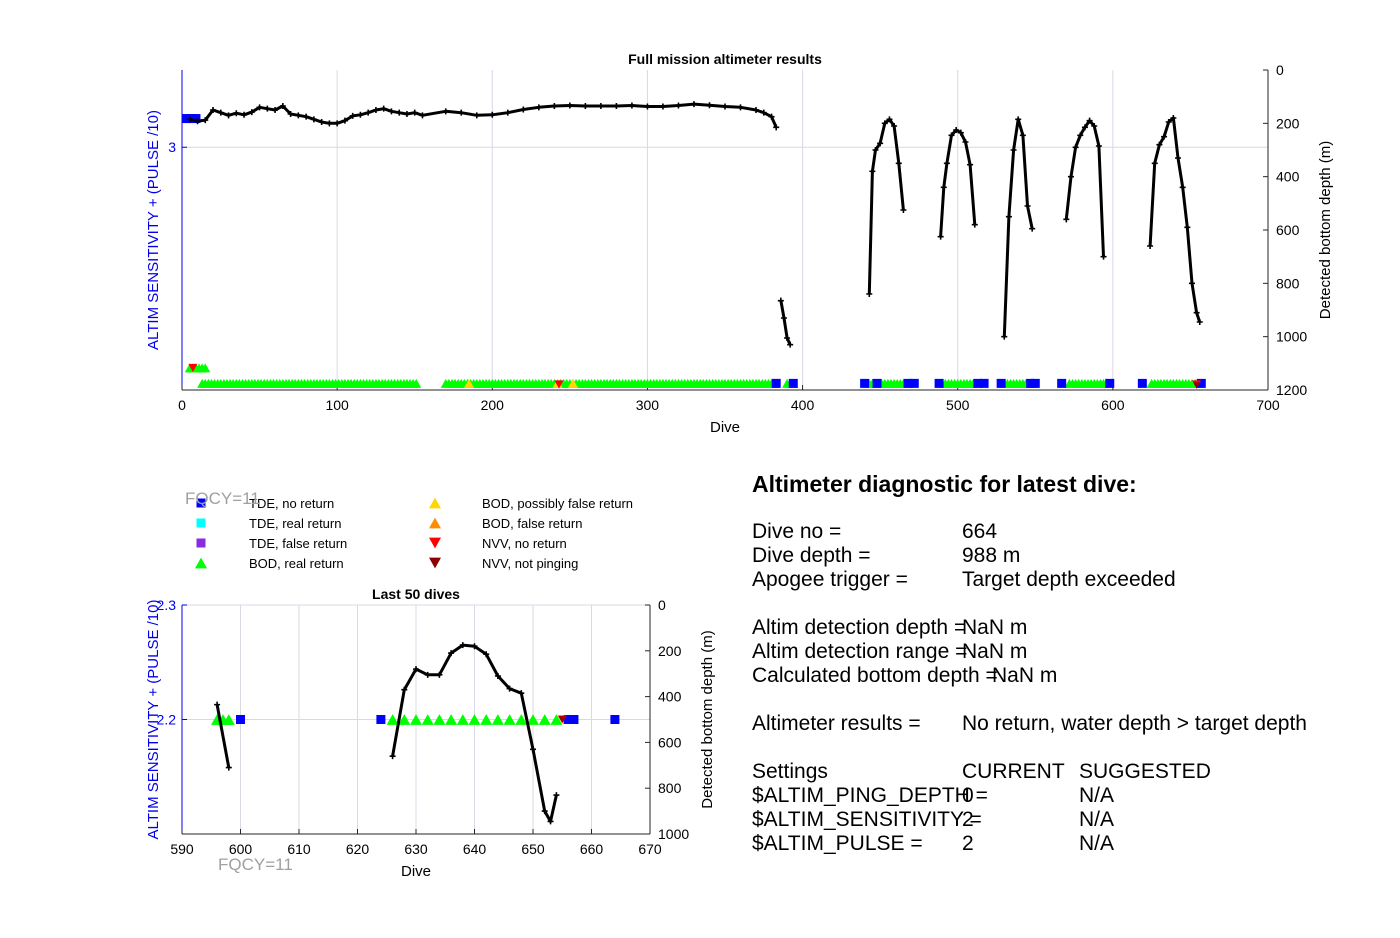 The height and width of the screenshot is (938, 1400). Describe the element at coordinates (167, 720) in the screenshot. I see `left-tick-label: 2.2` at that location.